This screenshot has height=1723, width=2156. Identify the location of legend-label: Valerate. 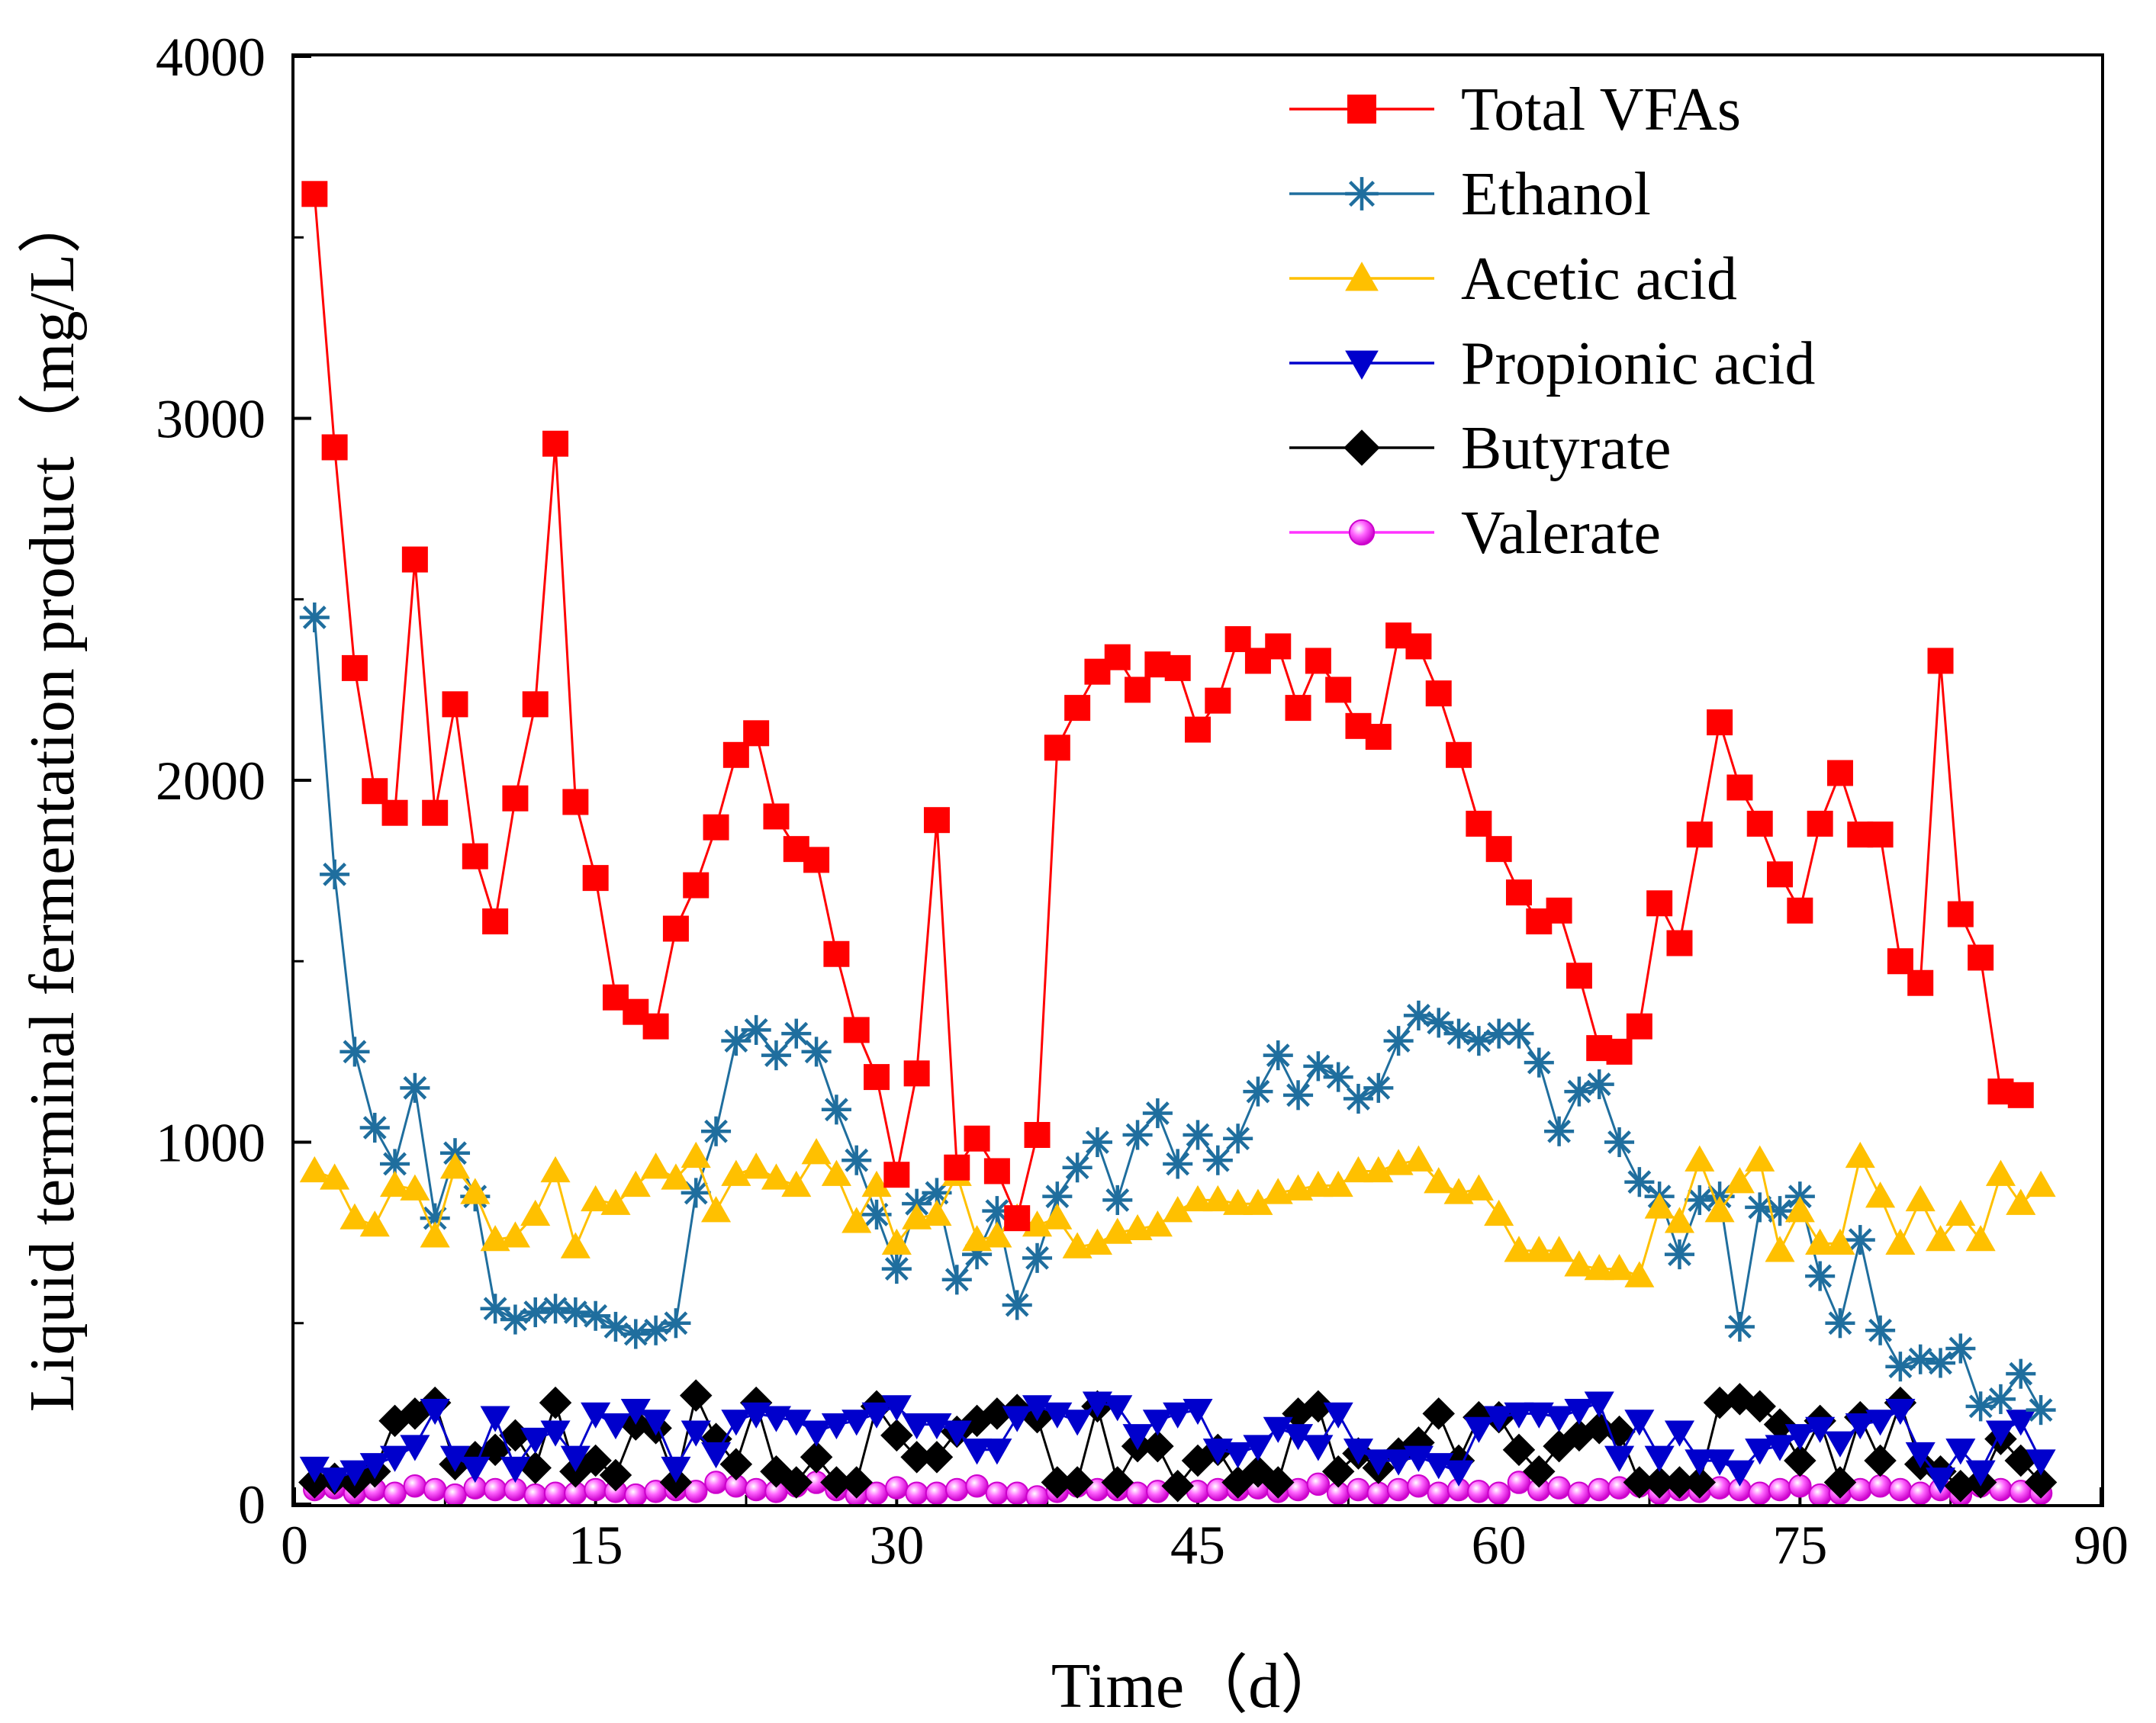
(1561, 533).